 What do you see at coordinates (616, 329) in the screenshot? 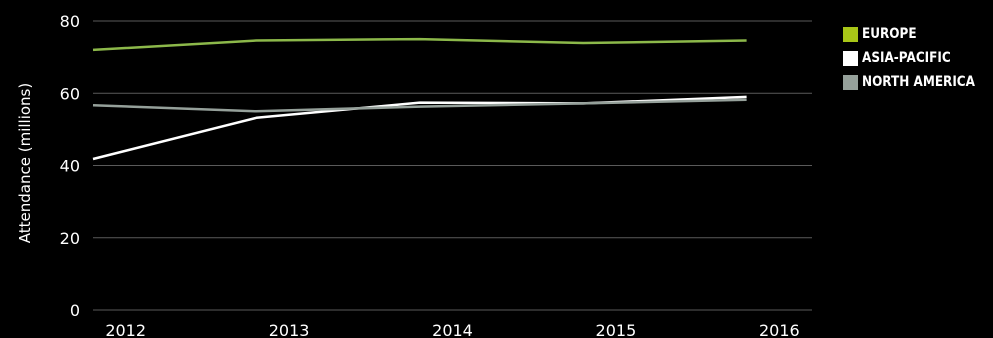
I see `x-tick-label: 2015` at bounding box center [616, 329].